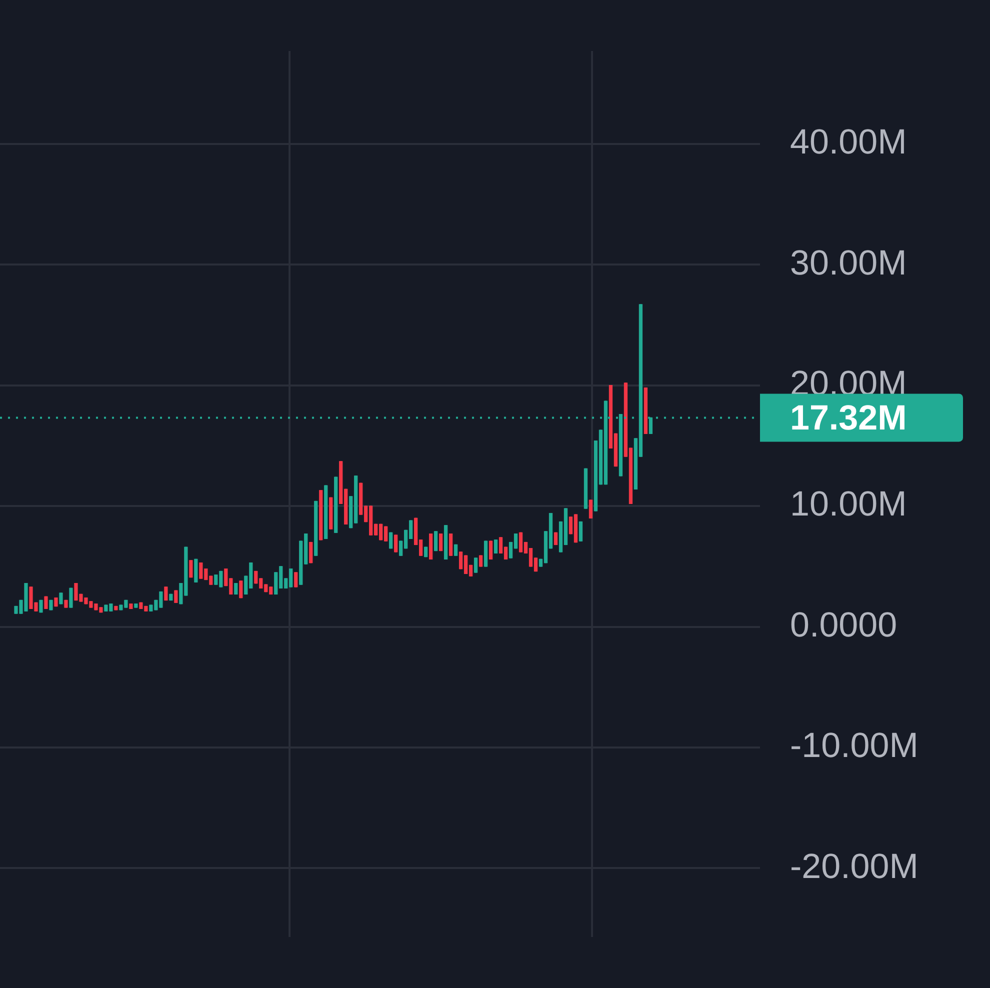  What do you see at coordinates (848, 262) in the screenshot?
I see `y-tick-label: 30.00M` at bounding box center [848, 262].